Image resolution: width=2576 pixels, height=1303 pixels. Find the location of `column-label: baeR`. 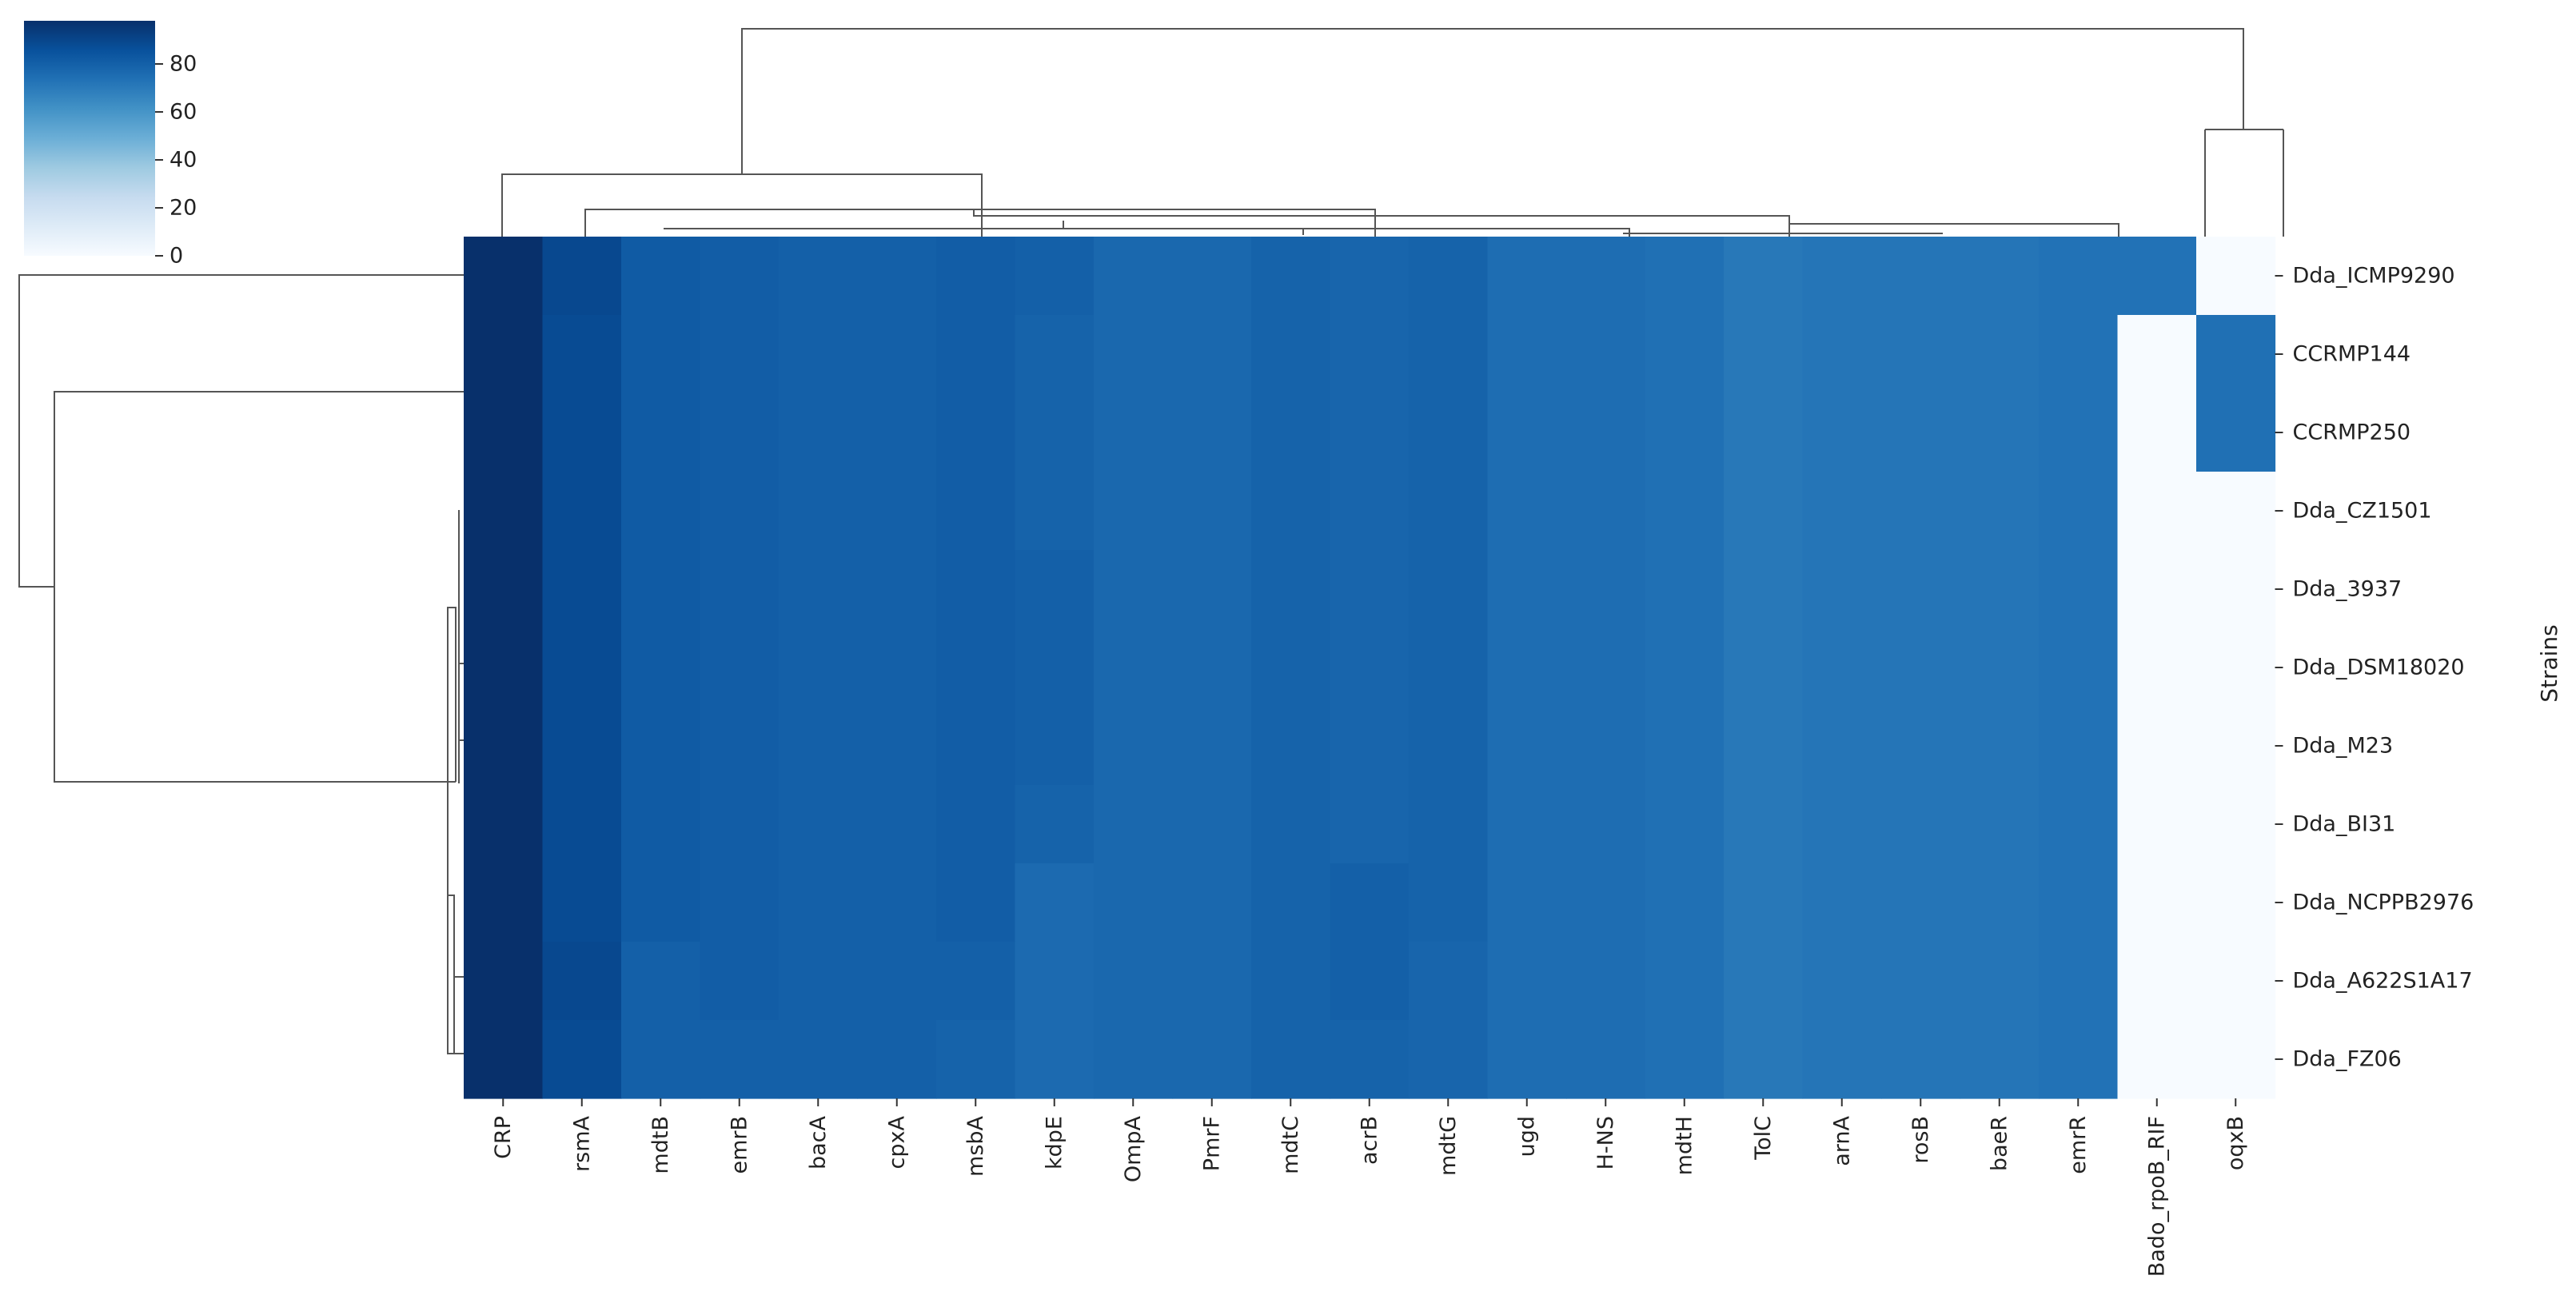

column-label: baeR is located at coordinates (1999, 1143).